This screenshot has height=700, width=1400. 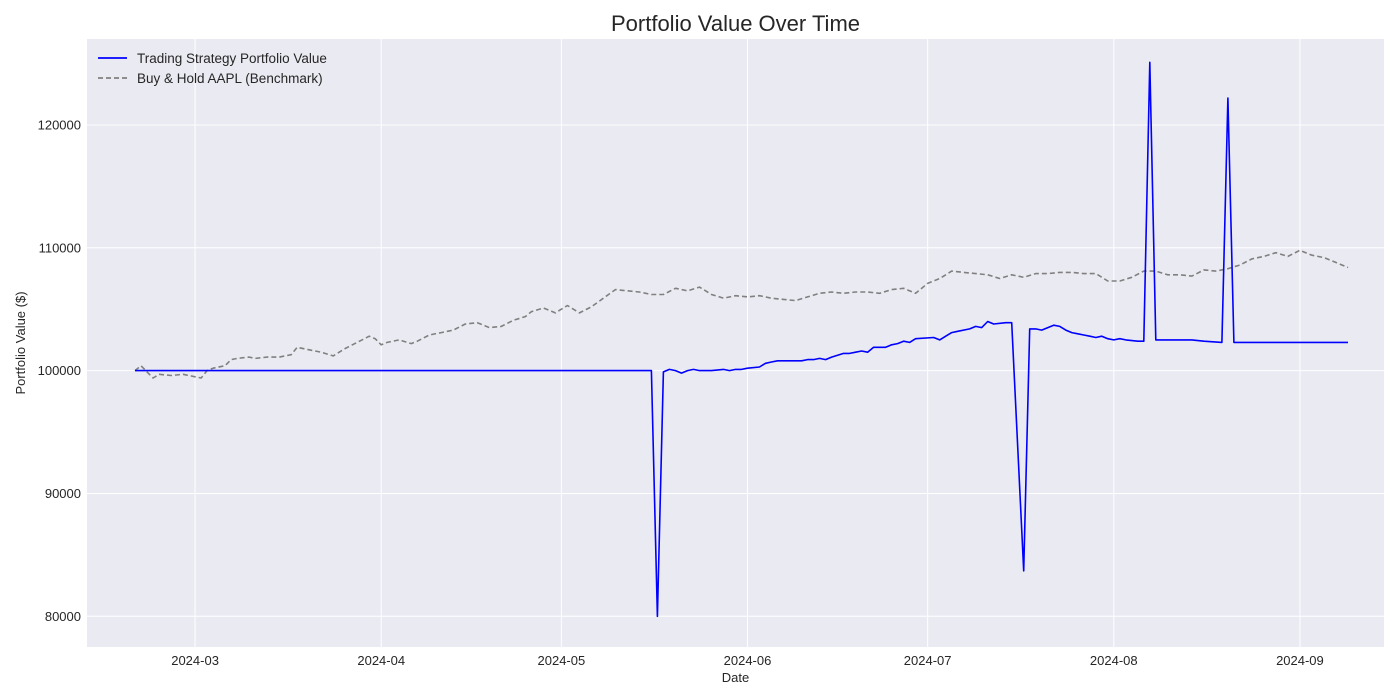 What do you see at coordinates (381, 660) in the screenshot?
I see `x-tick-label: 2024-04` at bounding box center [381, 660].